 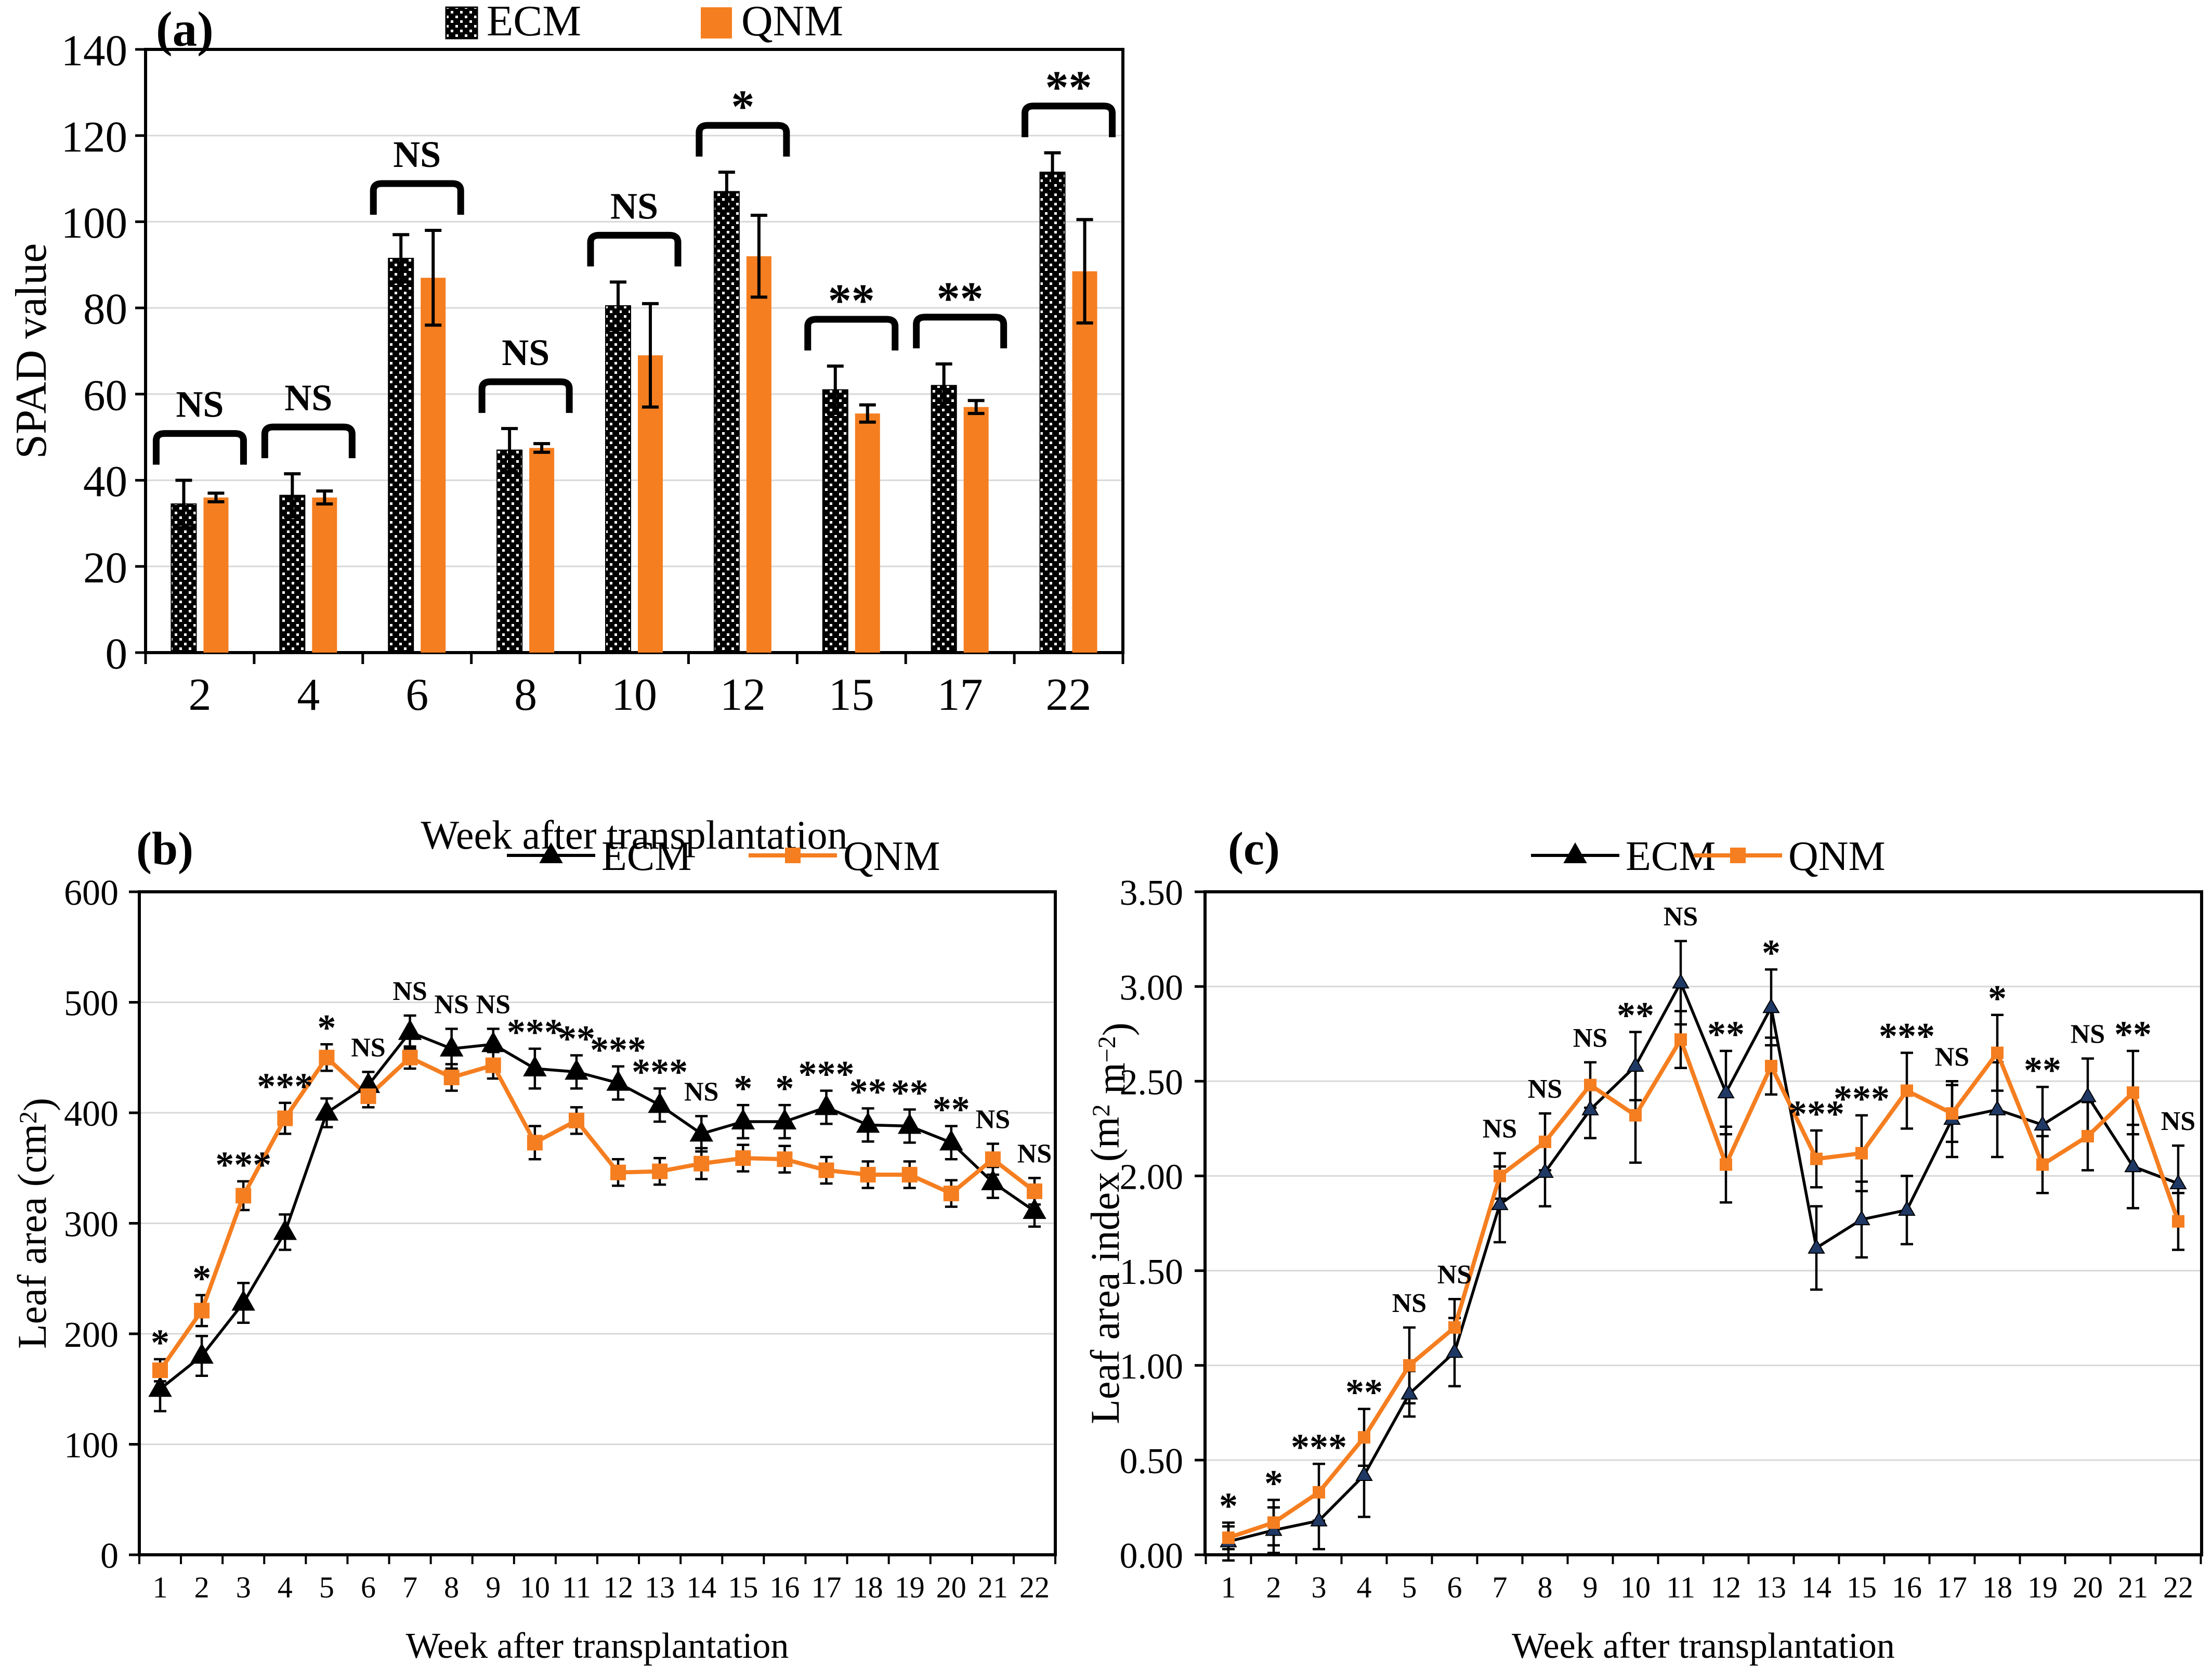 What do you see at coordinates (2178, 1587) in the screenshot?
I see `x-tick-label: 22` at bounding box center [2178, 1587].